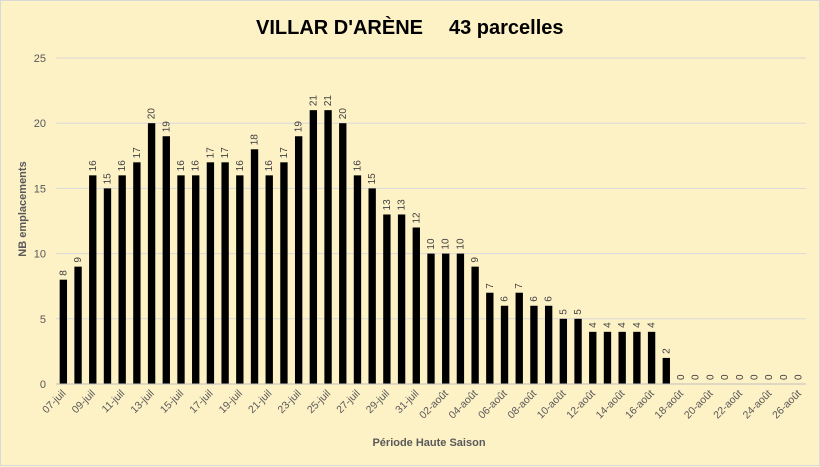 The width and height of the screenshot is (820, 467). Describe the element at coordinates (464, 405) in the screenshot. I see `x-tick-label: 04-août` at that location.